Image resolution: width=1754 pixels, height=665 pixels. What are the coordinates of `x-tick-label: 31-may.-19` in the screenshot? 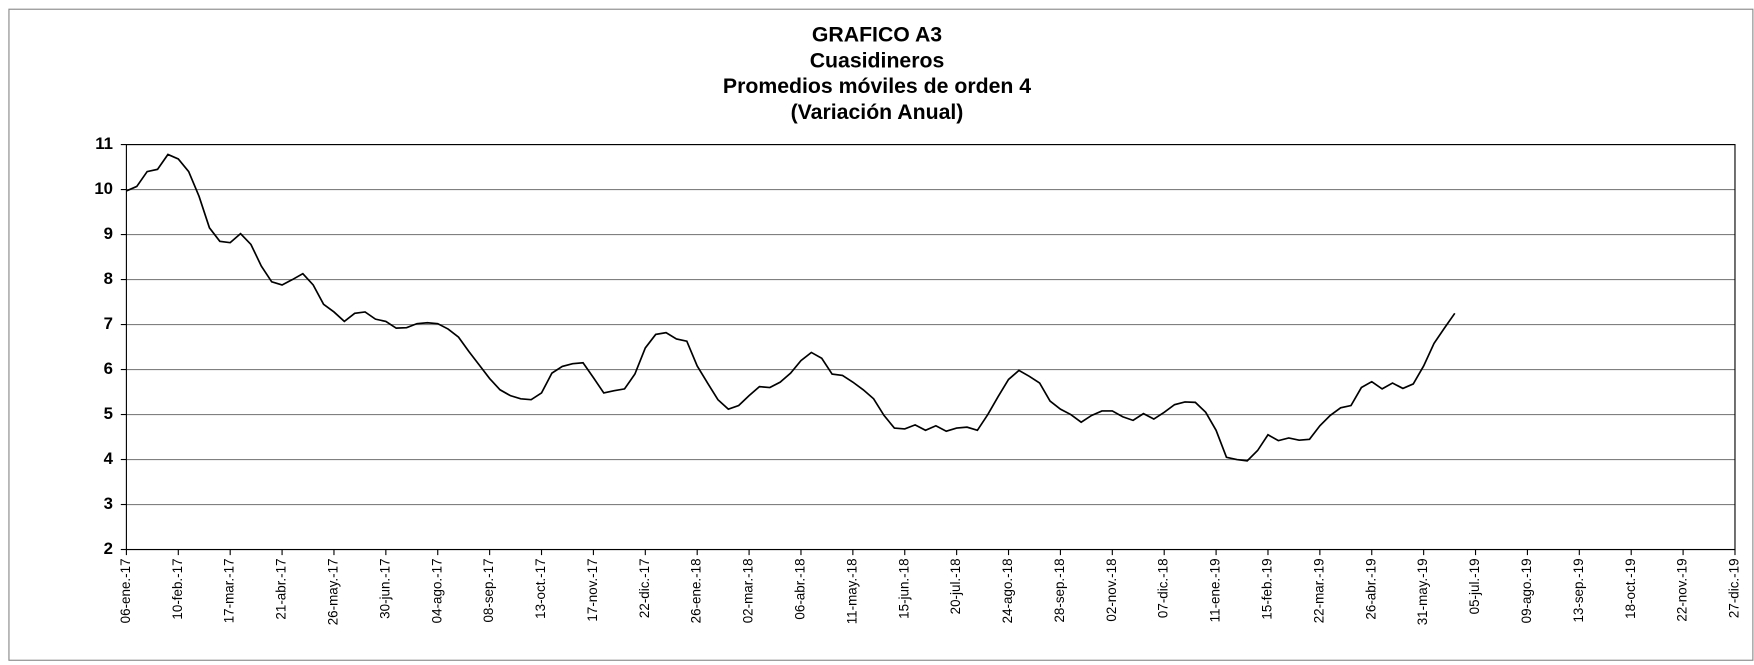 It's located at (1422, 591).